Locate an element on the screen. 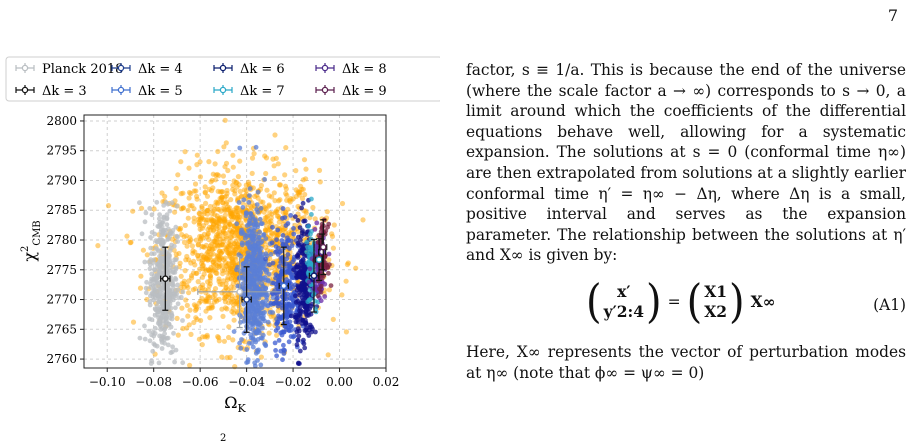  rhs-bottom: X2 is located at coordinates (716, 311).